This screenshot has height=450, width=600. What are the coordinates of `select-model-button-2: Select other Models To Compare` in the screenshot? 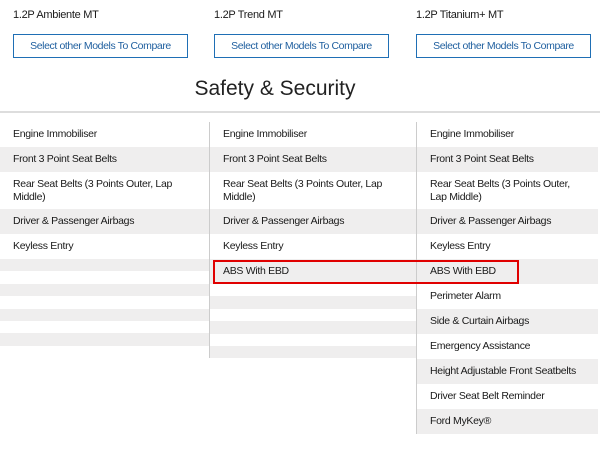 It's located at (301, 46).